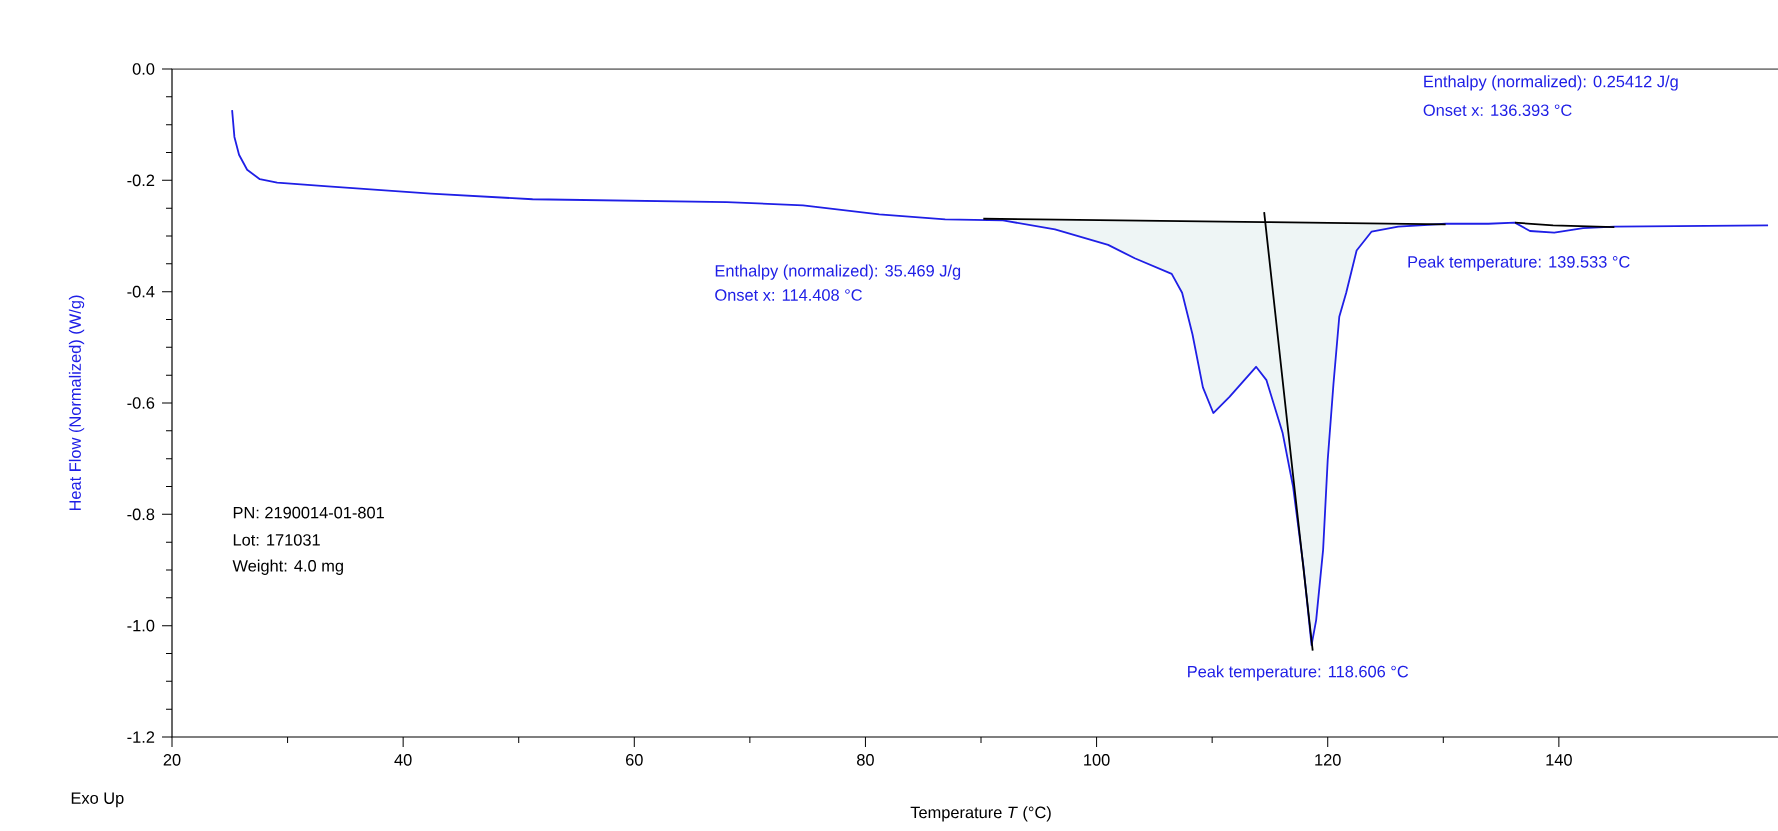 The image size is (1778, 831). Describe the element at coordinates (287, 567) in the screenshot. I see `annotation: Weight: 4.0 mg` at that location.